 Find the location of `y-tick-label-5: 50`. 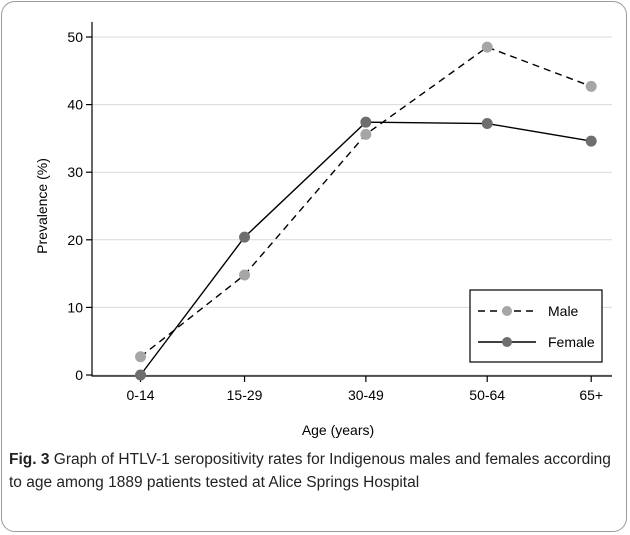

y-tick-label-5: 50 is located at coordinates (75, 37).